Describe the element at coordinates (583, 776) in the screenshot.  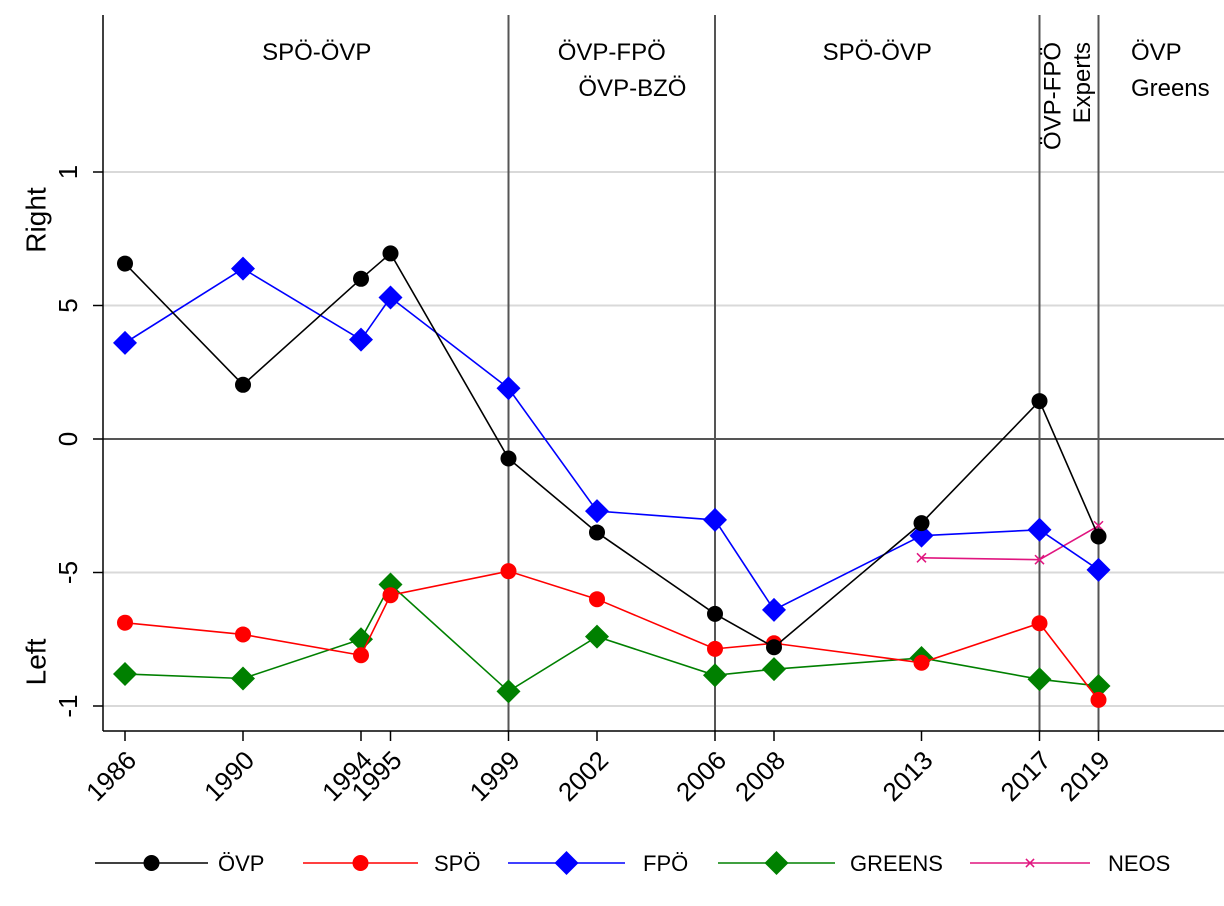
I see `x-tick-label: 2002` at that location.